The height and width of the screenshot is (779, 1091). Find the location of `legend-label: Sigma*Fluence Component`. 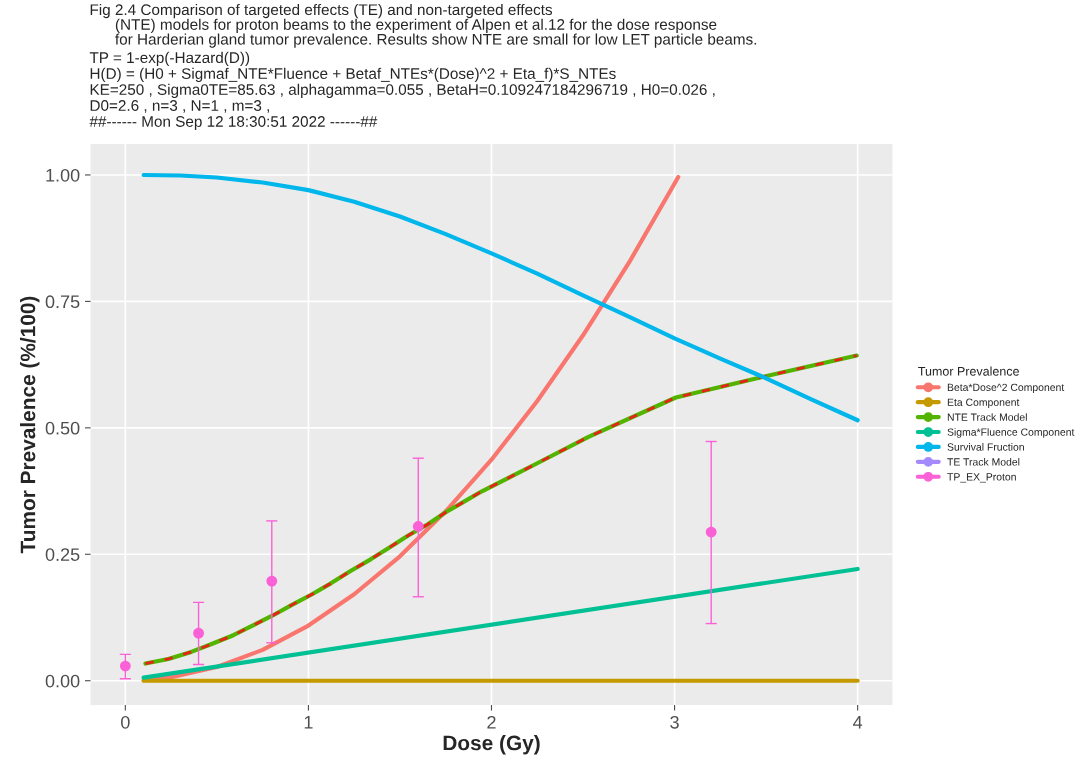

legend-label: Sigma*Fluence Component is located at coordinates (1011, 433).